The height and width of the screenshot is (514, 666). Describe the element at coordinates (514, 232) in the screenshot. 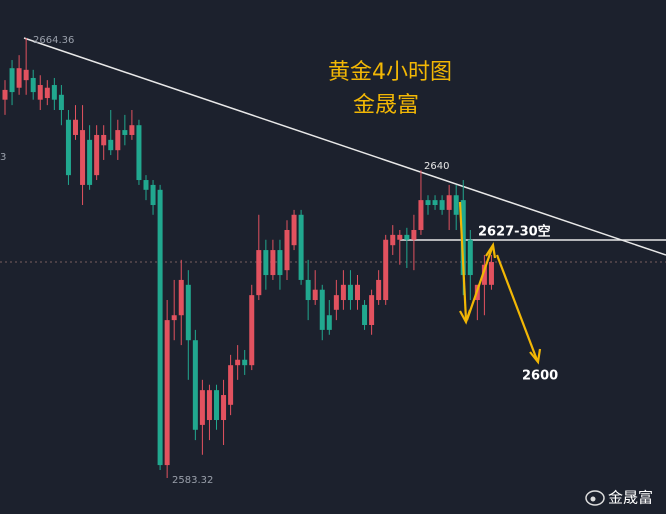

I see `resistance-label: 2627-30空` at that location.